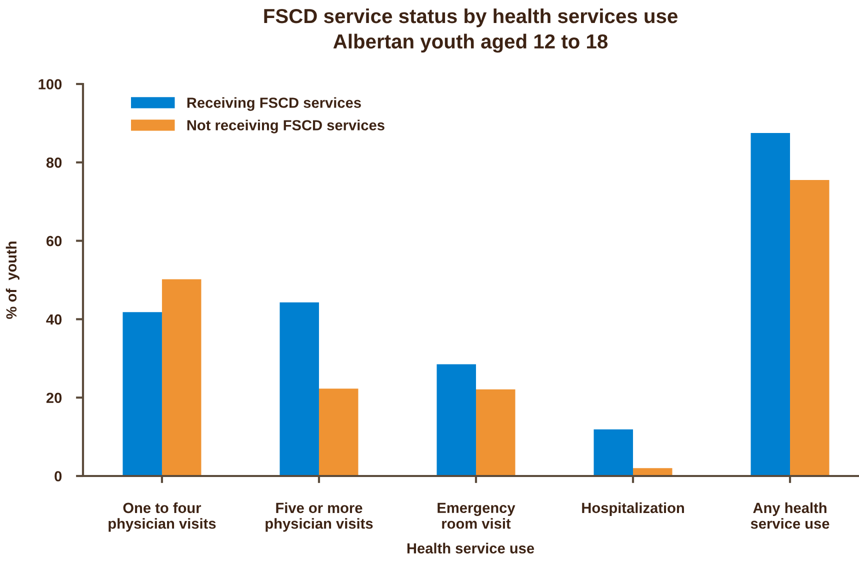  What do you see at coordinates (285, 127) in the screenshot?
I see `legend-label: Not receiving FSCD services` at bounding box center [285, 127].